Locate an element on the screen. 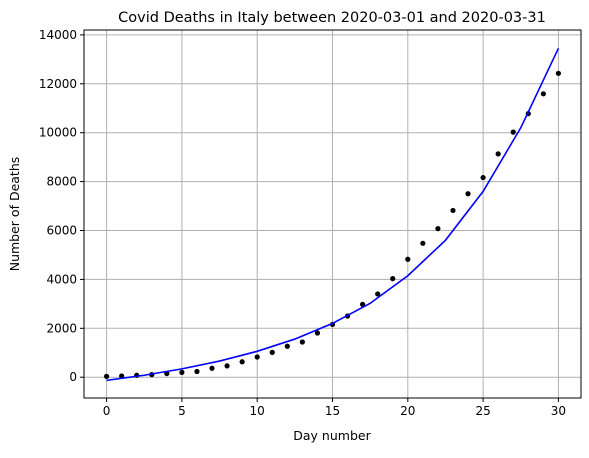  x-tick-label: 30 is located at coordinates (558, 411).